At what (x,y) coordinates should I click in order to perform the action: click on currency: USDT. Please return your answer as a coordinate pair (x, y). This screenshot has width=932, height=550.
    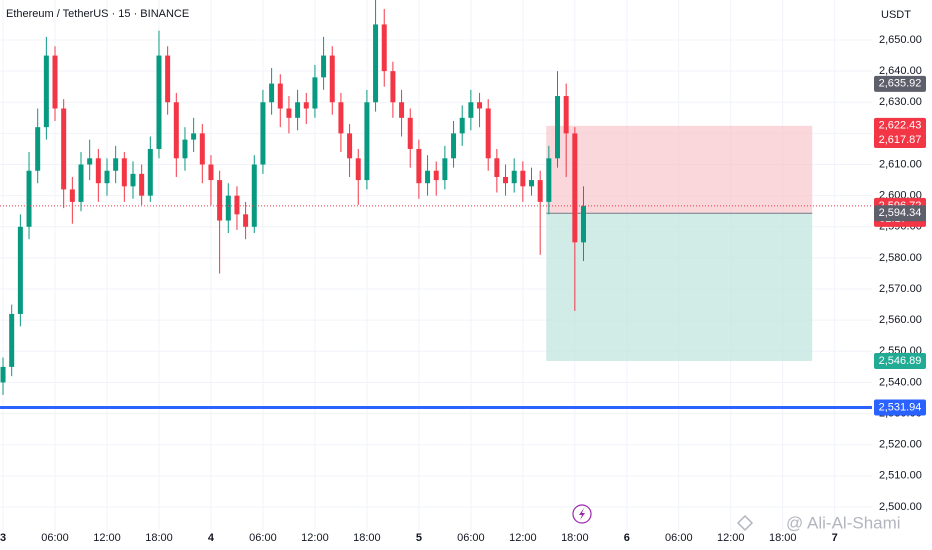
    Looking at the image, I should click on (896, 15).